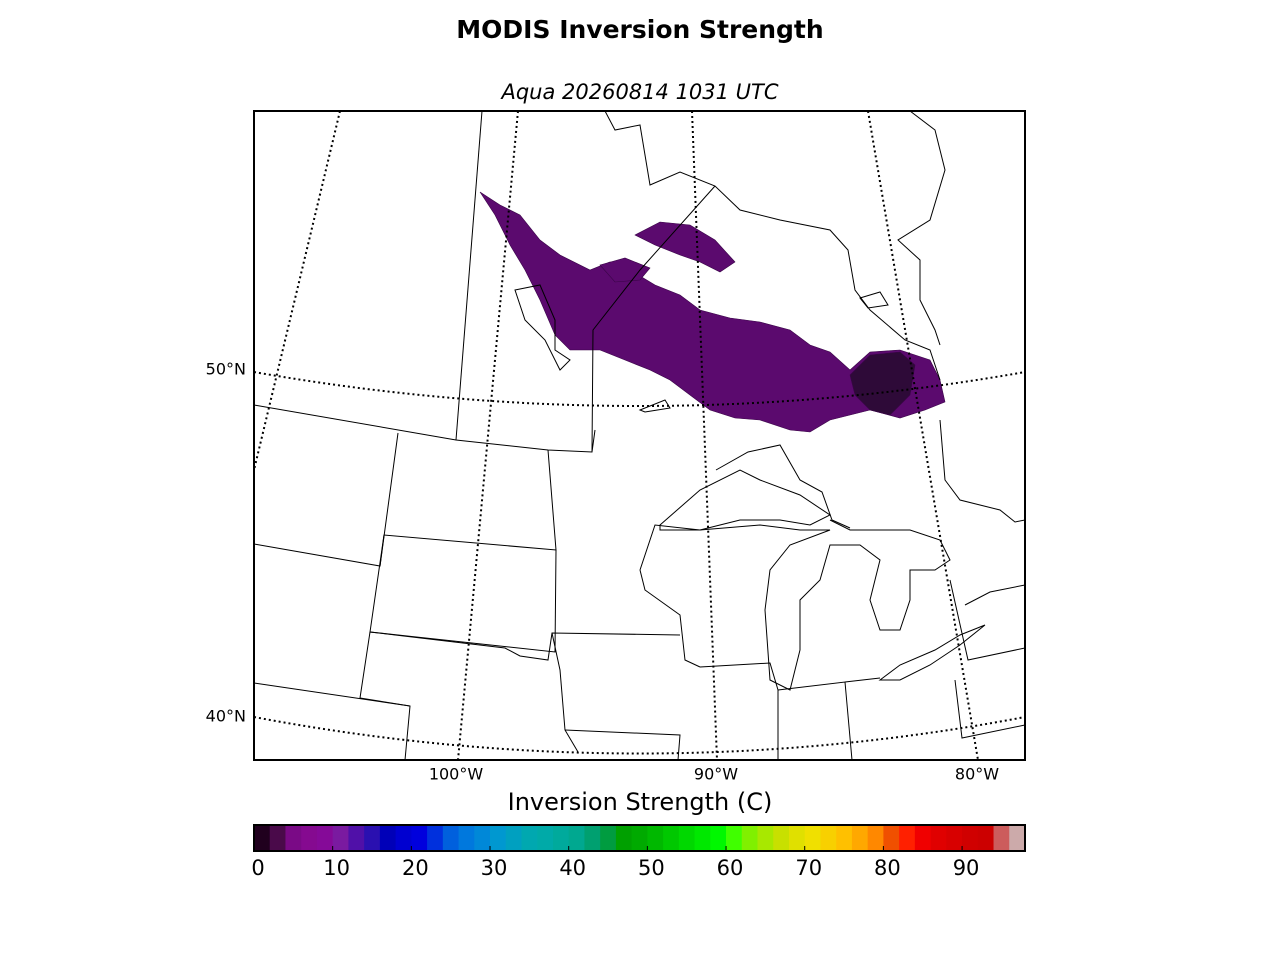  I want to click on title: MODIS Inversion Strength, so click(639, 29).